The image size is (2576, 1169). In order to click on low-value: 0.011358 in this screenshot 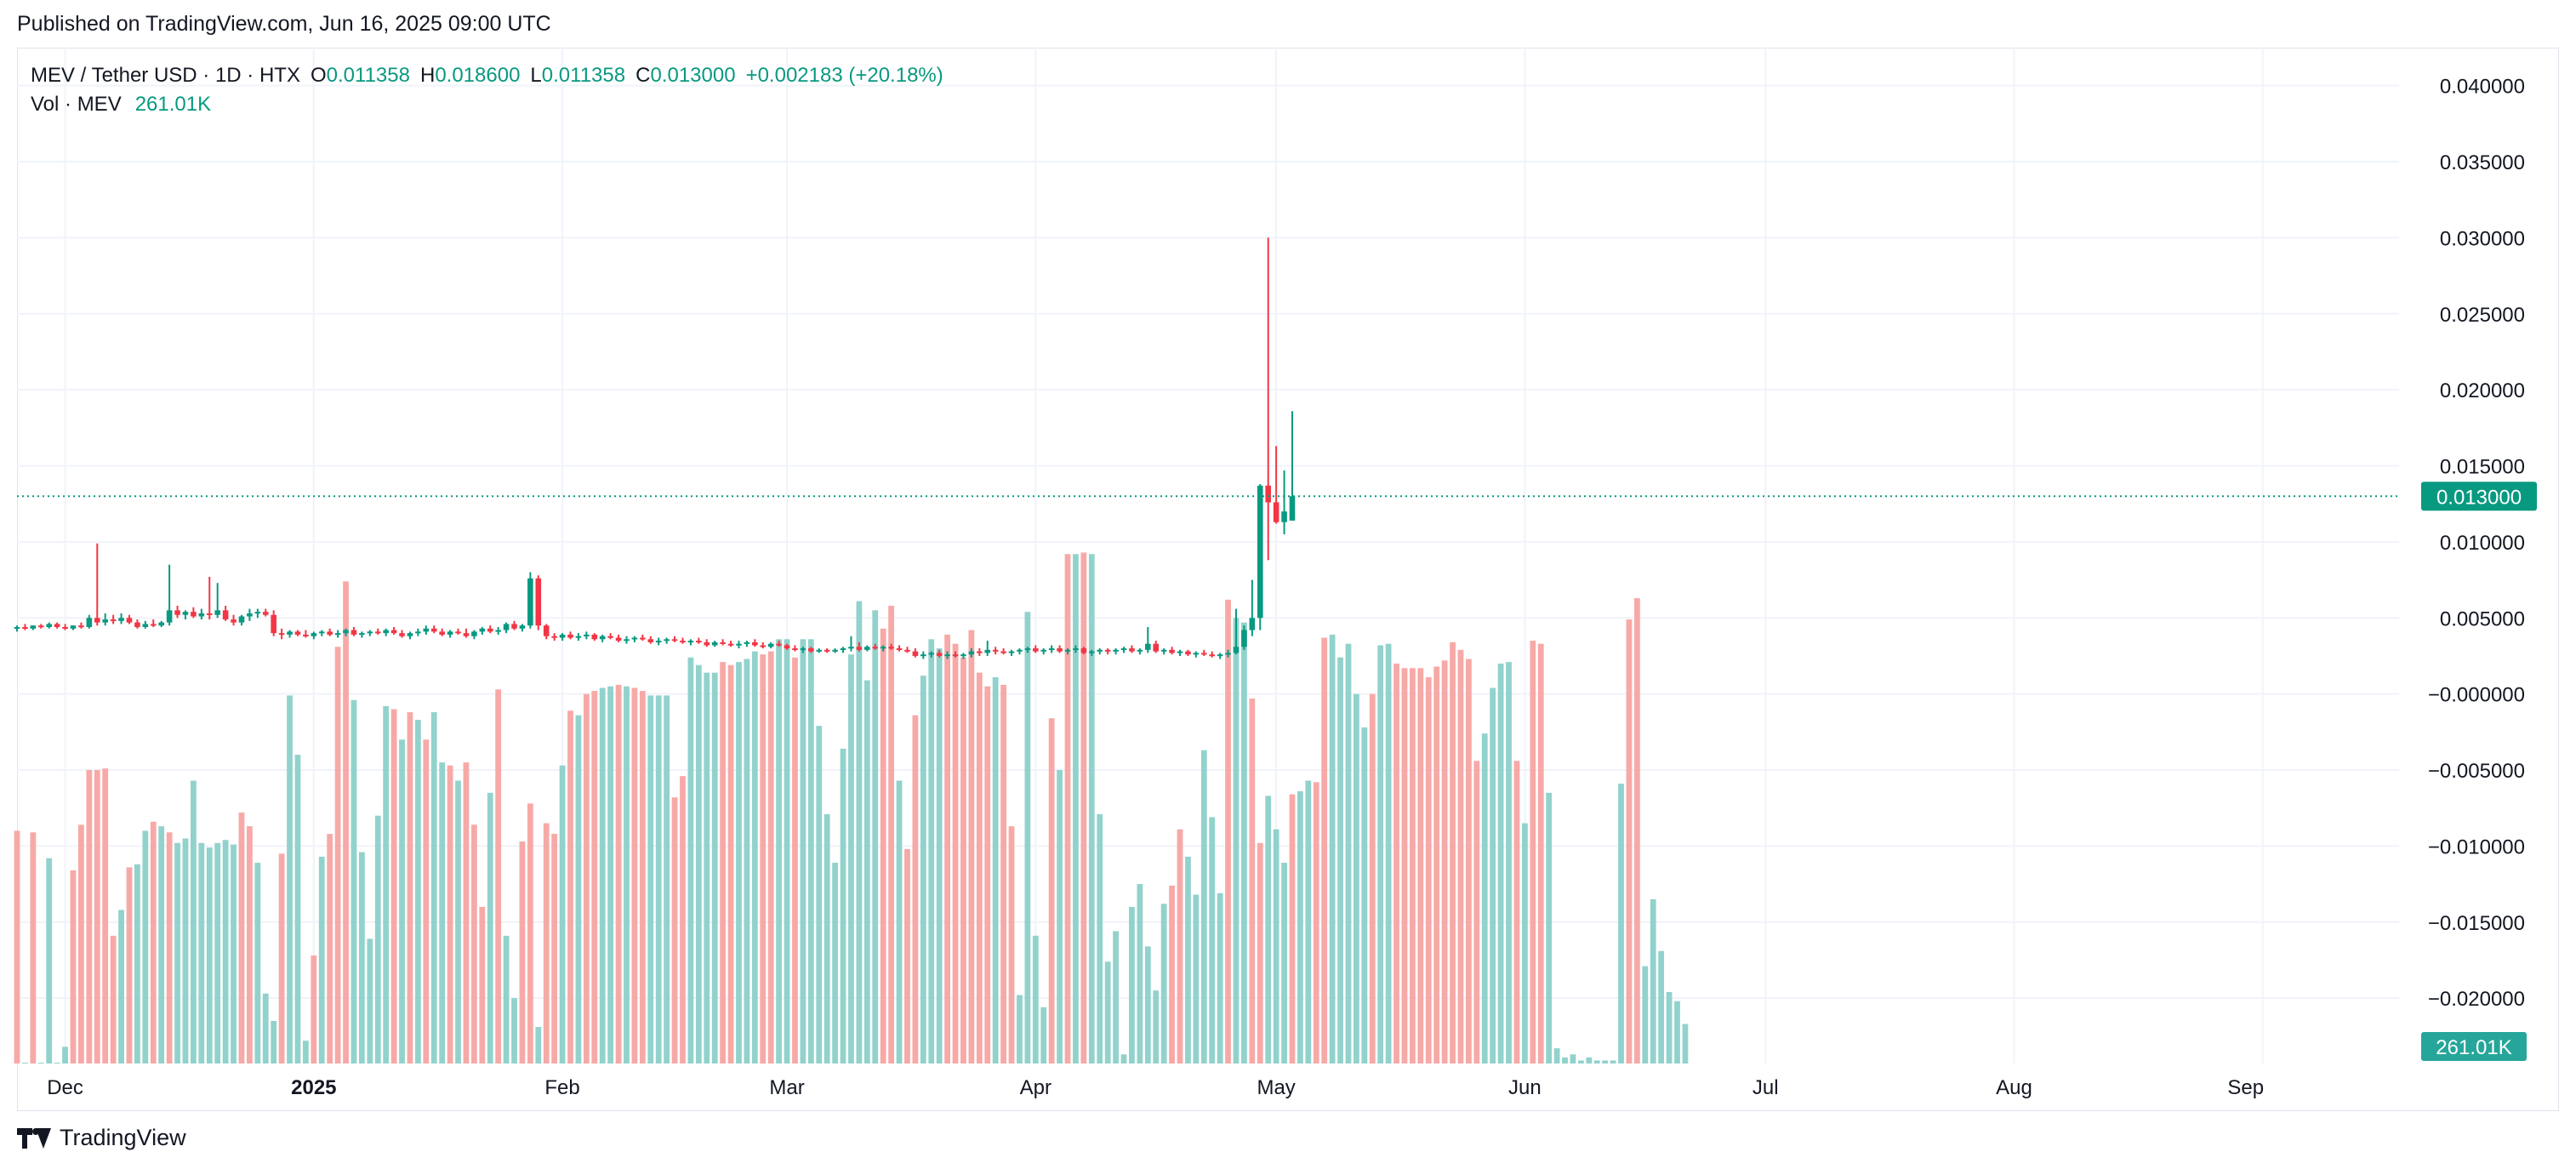, I will do `click(583, 76)`.